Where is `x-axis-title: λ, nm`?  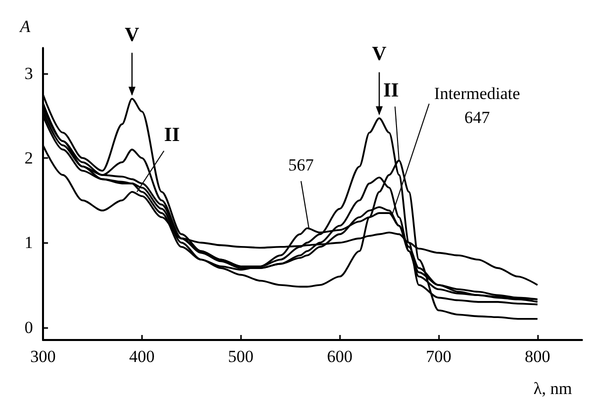
x-axis-title: λ, nm is located at coordinates (553, 388).